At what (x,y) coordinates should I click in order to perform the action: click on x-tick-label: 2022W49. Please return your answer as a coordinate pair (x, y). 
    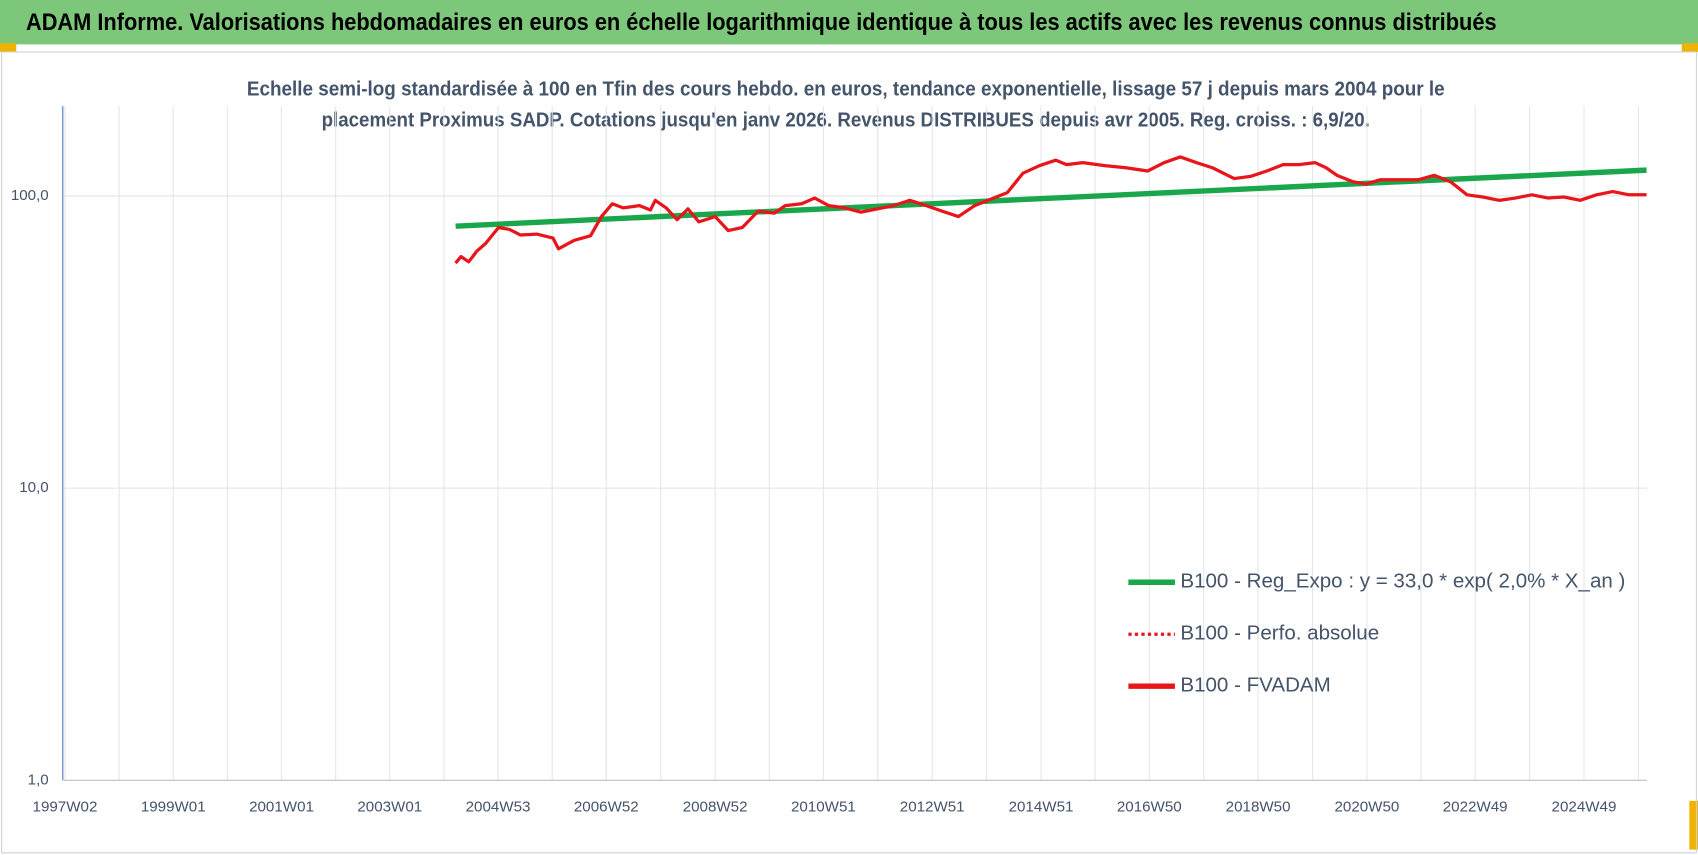
    Looking at the image, I should click on (1475, 806).